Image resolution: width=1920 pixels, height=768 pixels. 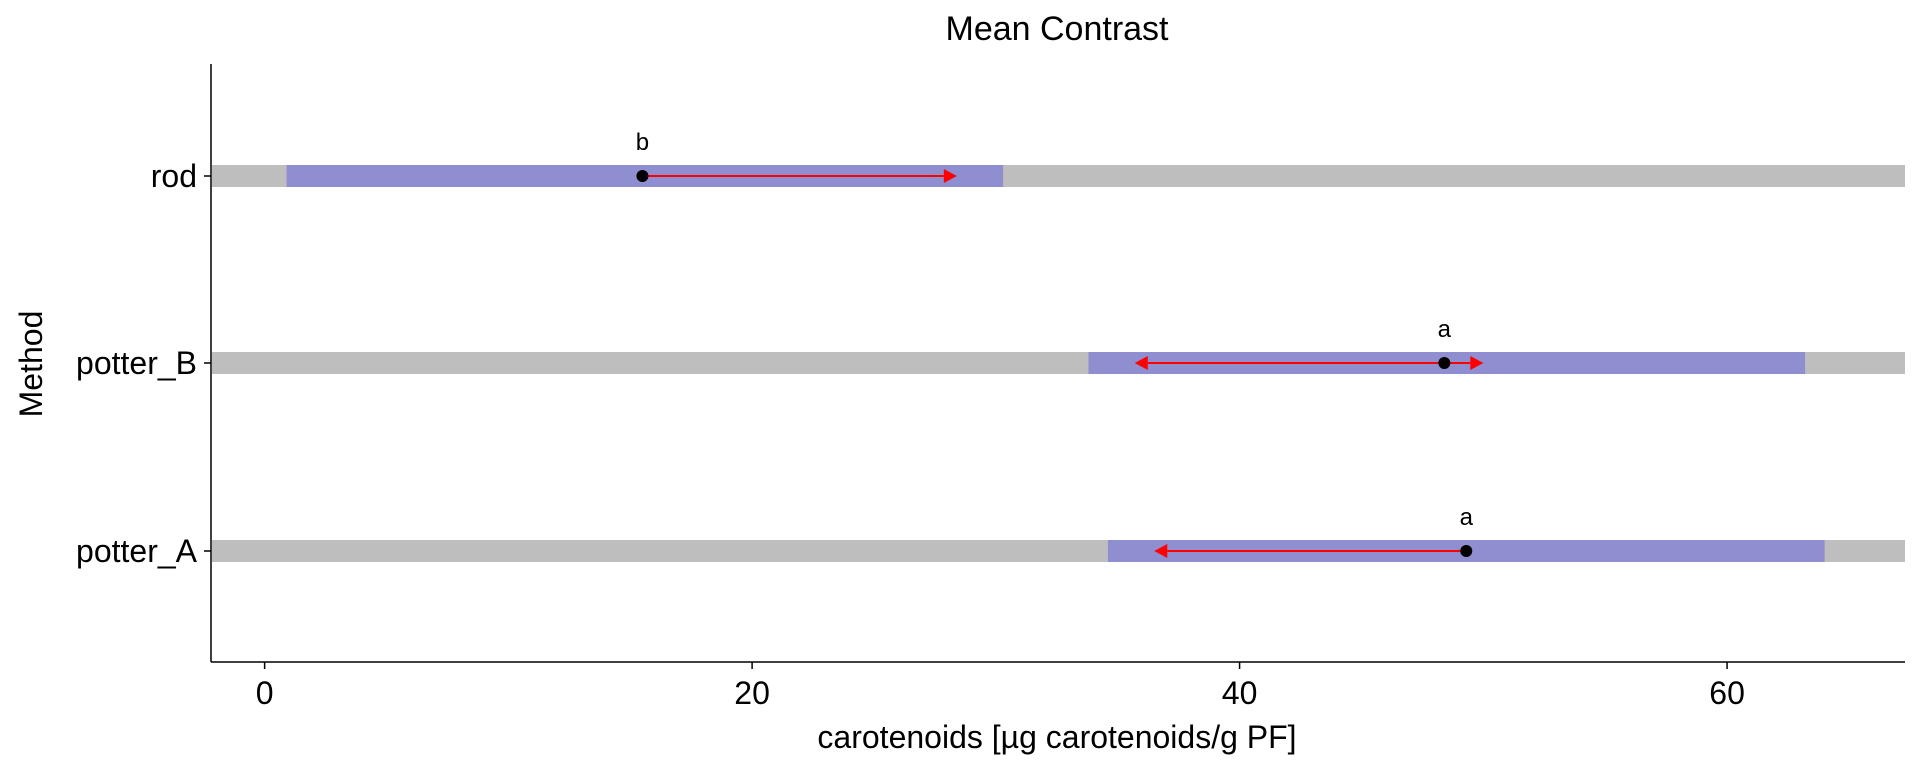 I want to click on x-tick-label-0: 0, so click(x=265, y=693).